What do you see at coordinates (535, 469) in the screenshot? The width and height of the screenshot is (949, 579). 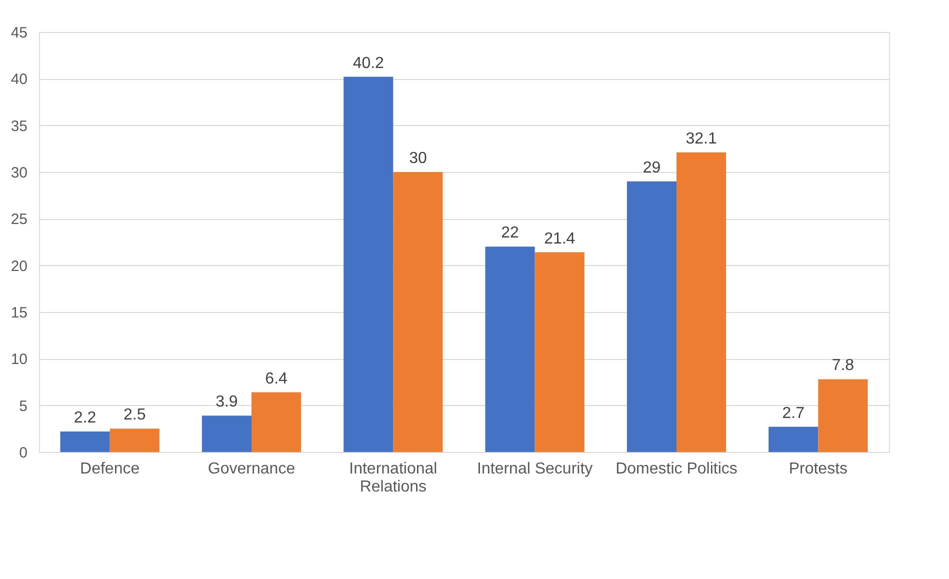 I see `x-tick-label: Internal Security` at bounding box center [535, 469].